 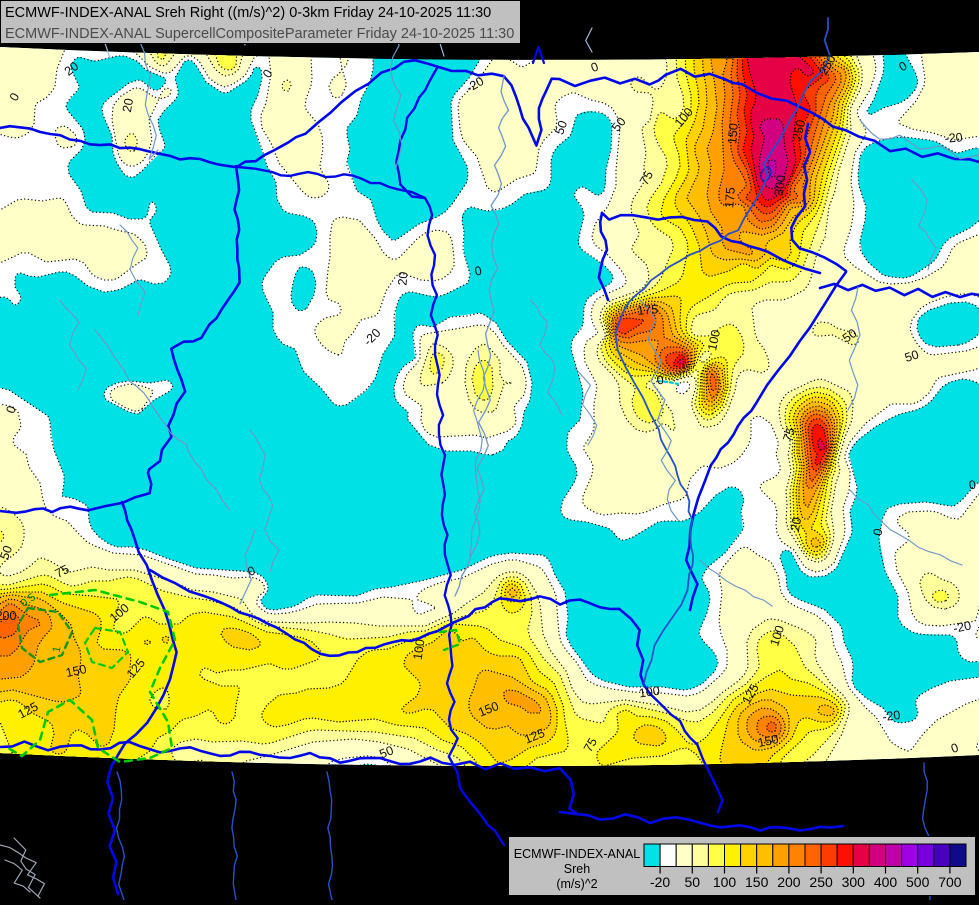 What do you see at coordinates (918, 882) in the screenshot?
I see `svg-text: 500` at bounding box center [918, 882].